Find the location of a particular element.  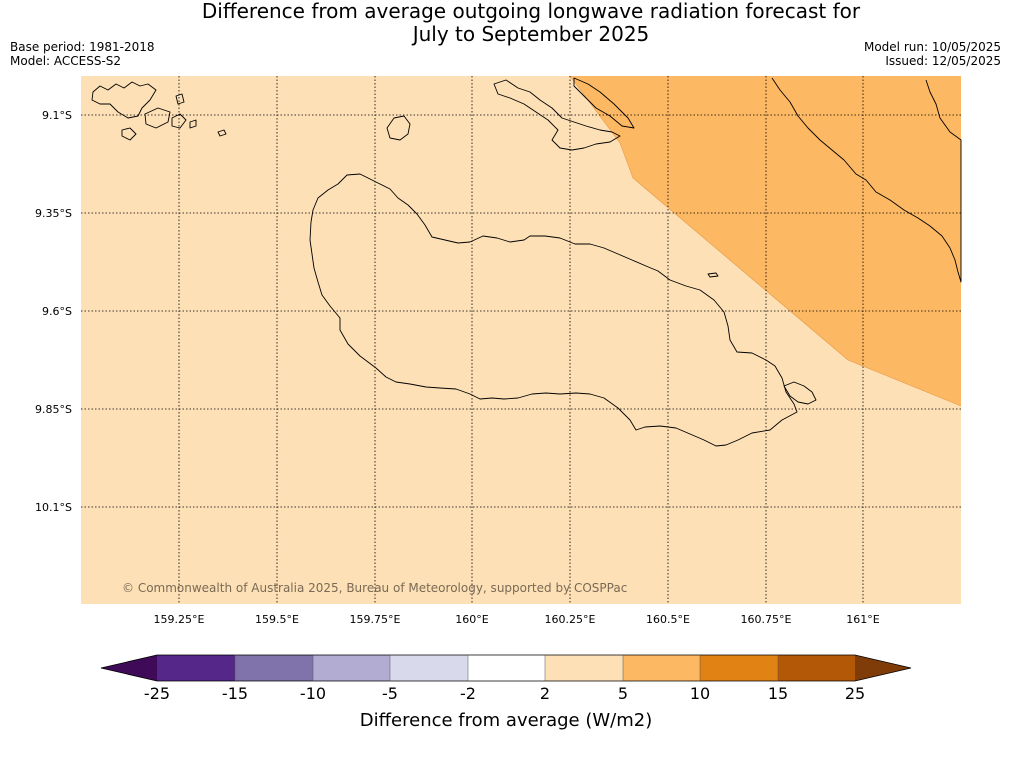

lon-label: 159.25°E is located at coordinates (179, 619).